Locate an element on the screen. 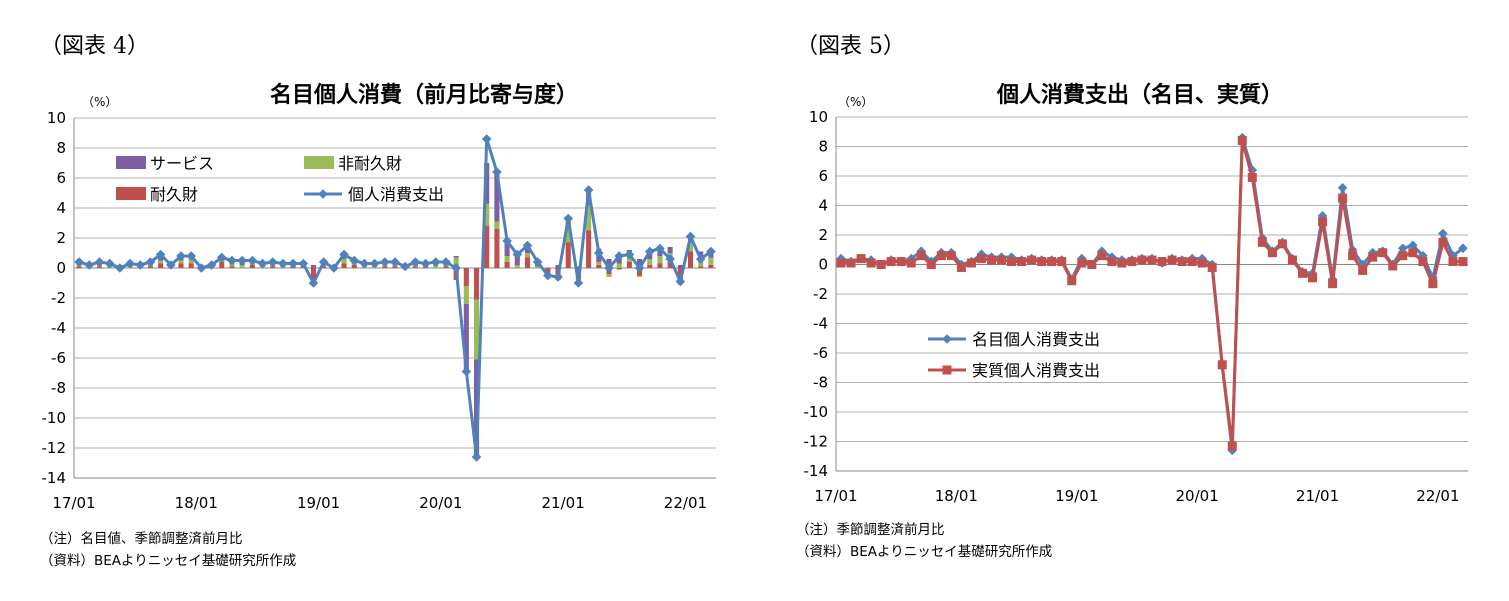 Image resolution: width=1509 pixels, height=601 pixels. legend-marker is located at coordinates (947, 339).